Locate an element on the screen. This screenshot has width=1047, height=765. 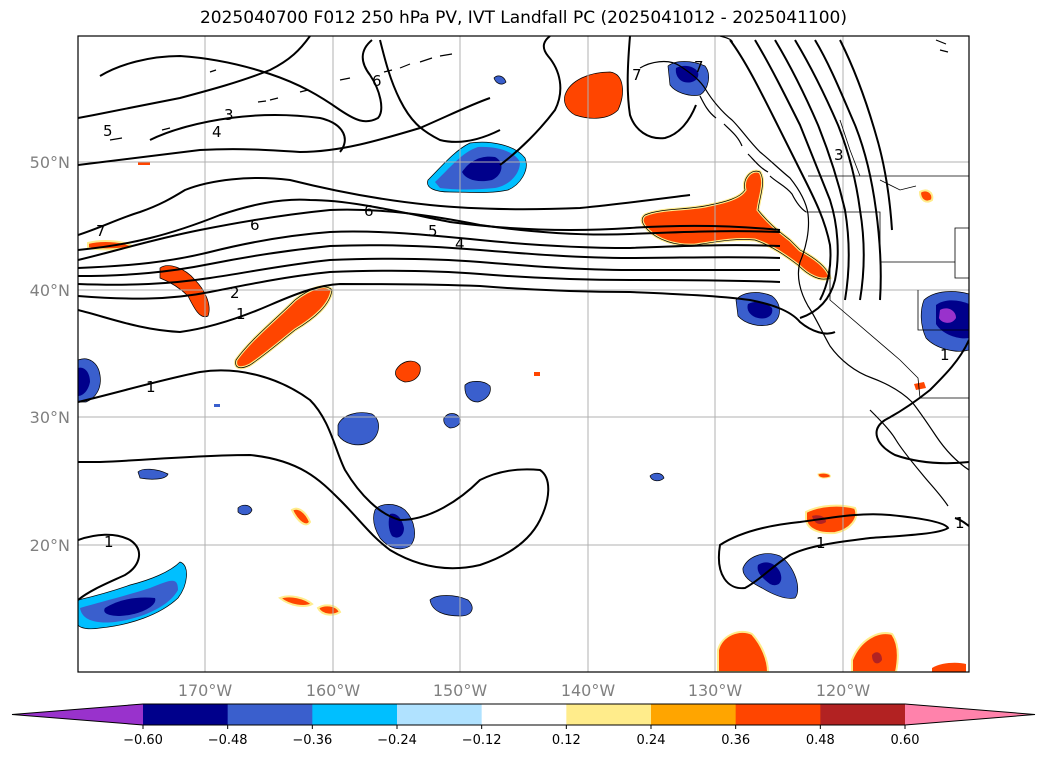
colorbar-tick-label: 0.48 is located at coordinates (820, 740).